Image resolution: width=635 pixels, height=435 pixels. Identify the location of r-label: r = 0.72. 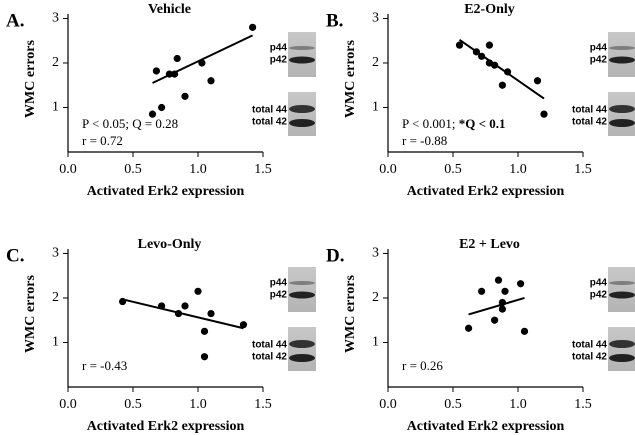
(102, 140).